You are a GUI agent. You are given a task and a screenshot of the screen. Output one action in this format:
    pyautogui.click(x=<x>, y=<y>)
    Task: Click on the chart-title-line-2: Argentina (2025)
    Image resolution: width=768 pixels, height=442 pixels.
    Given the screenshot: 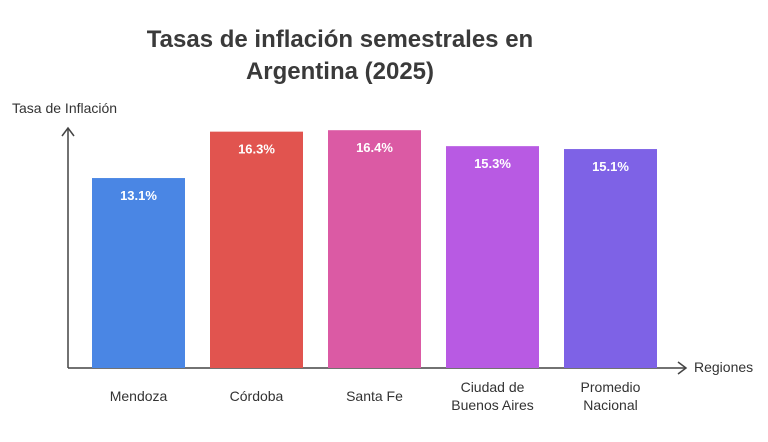 What is the action you would take?
    pyautogui.click(x=340, y=71)
    